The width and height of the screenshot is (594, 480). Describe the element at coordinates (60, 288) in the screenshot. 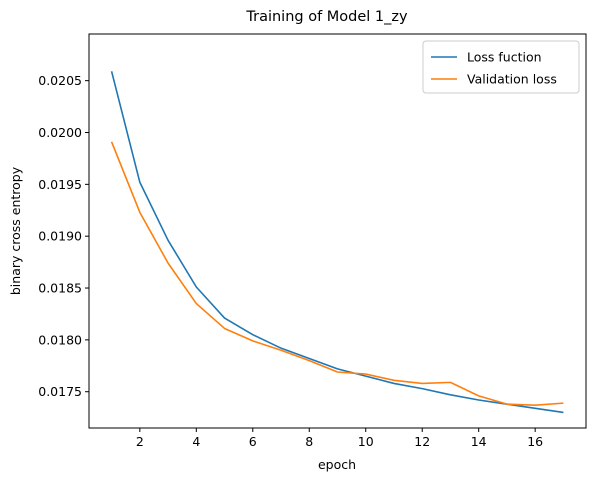

I see `y-tick-label: 0.0185` at that location.